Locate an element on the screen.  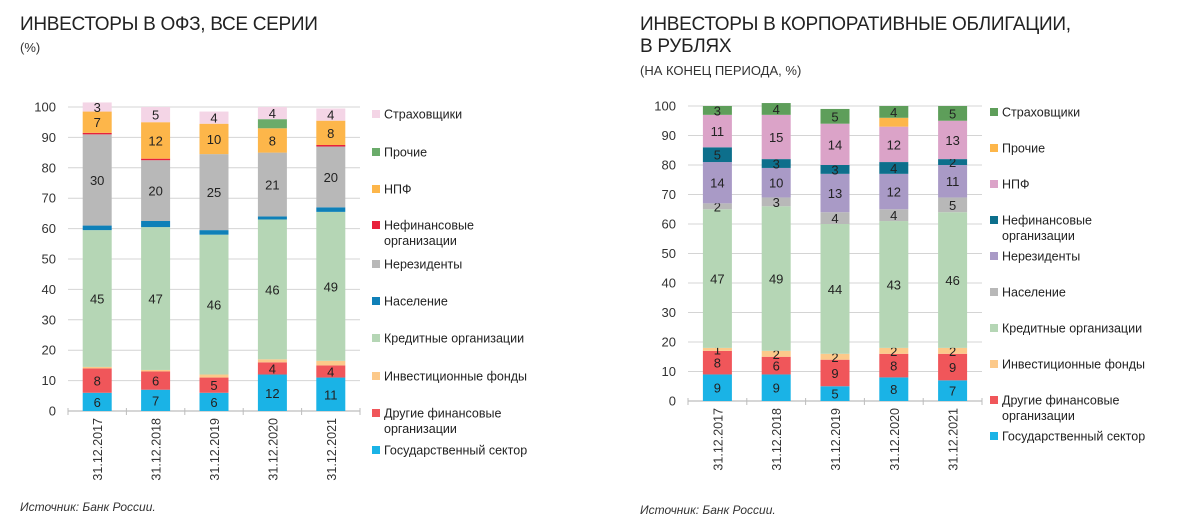
right-bar-label: 6 is located at coordinates (776, 366).